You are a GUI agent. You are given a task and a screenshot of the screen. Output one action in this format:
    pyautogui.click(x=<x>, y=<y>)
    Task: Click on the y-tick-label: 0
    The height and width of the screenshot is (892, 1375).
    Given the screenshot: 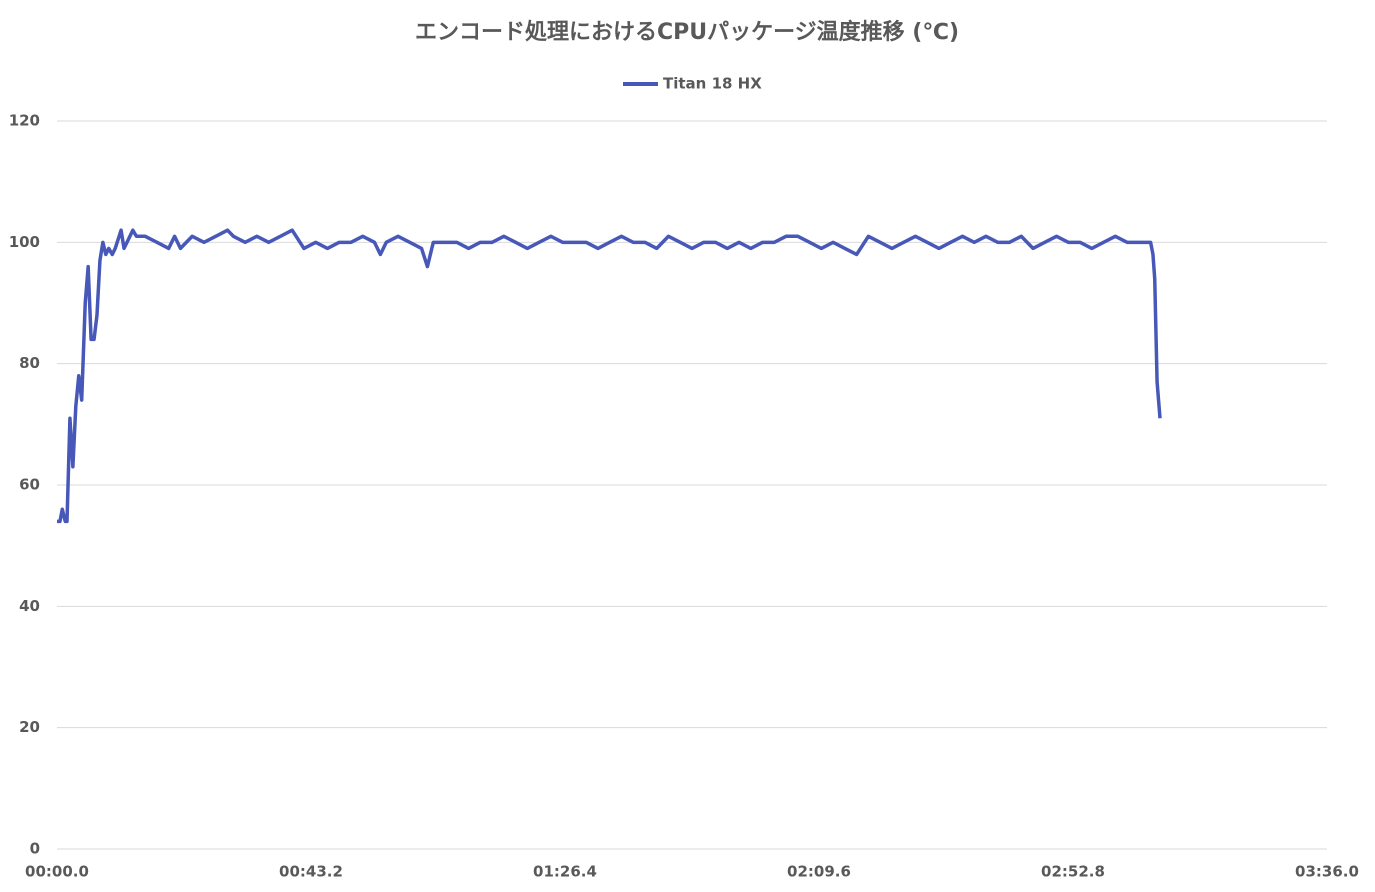 What is the action you would take?
    pyautogui.click(x=35, y=849)
    